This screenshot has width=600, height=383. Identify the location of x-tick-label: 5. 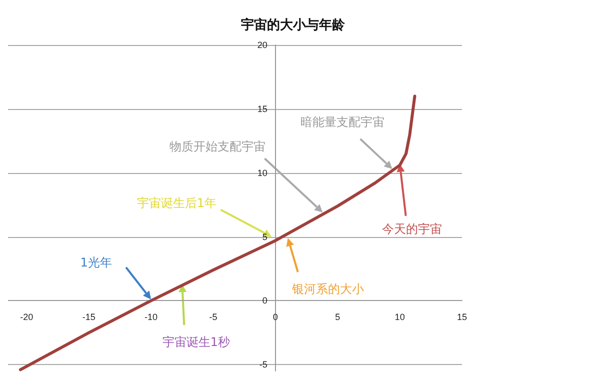
(337, 317).